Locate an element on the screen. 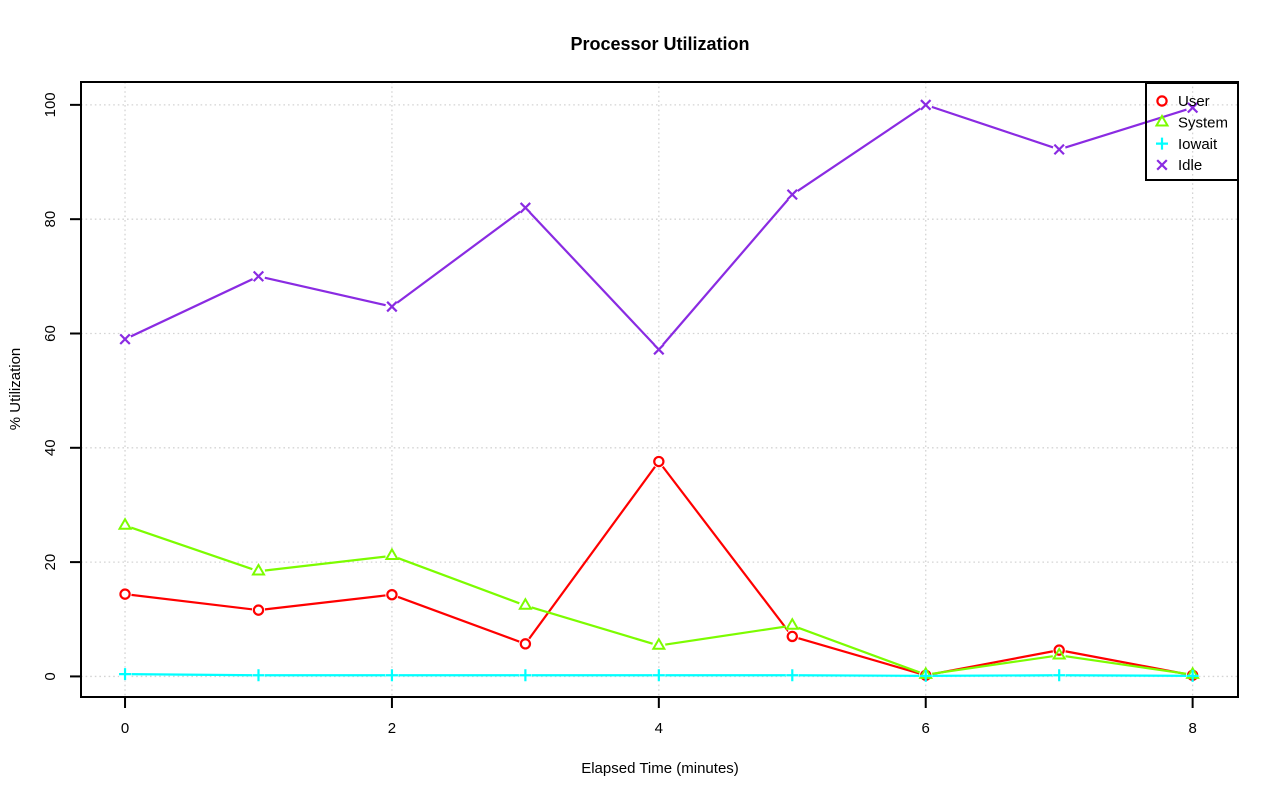 This screenshot has height=801, width=1280. x-tick-label: 8 is located at coordinates (1192, 728).